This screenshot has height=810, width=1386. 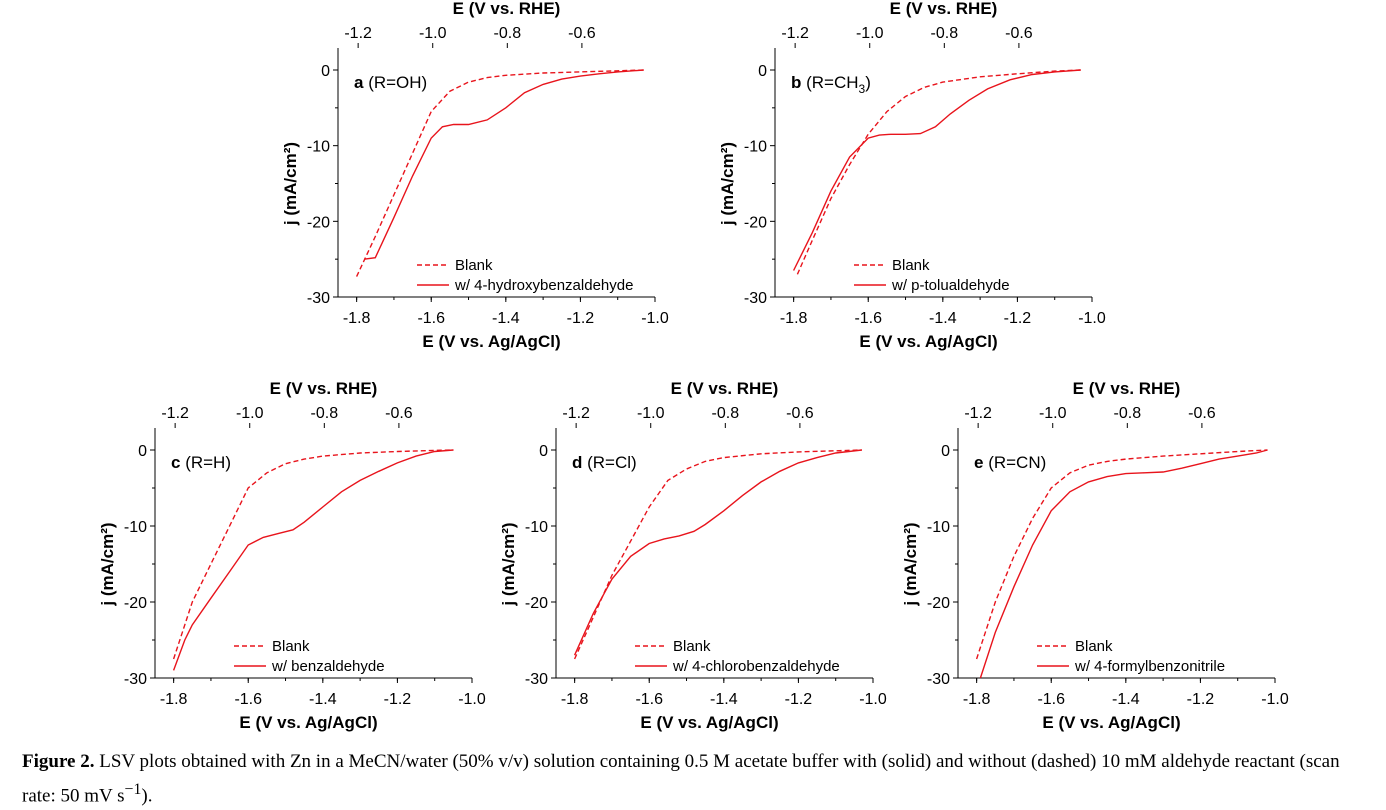 What do you see at coordinates (147, 796) in the screenshot?
I see `caption-end: ).` at bounding box center [147, 796].